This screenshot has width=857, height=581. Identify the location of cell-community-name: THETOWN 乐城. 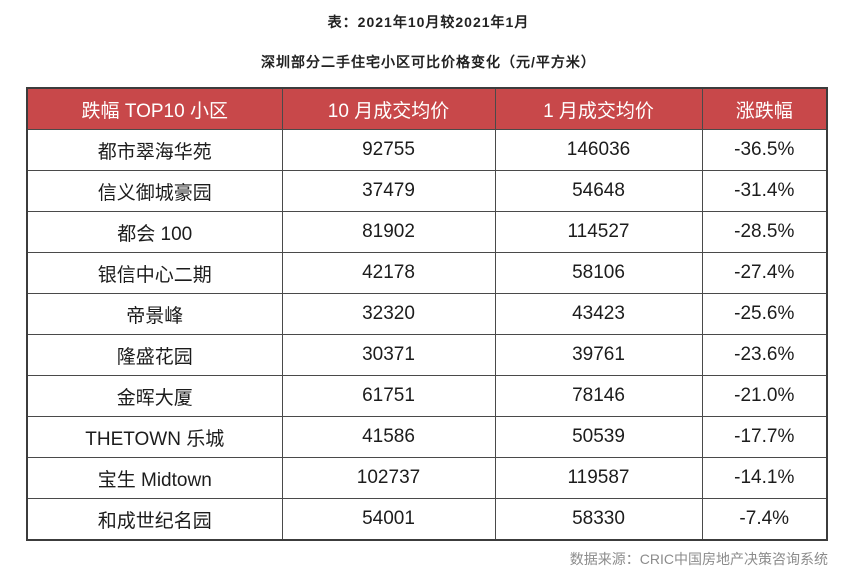
(154, 437).